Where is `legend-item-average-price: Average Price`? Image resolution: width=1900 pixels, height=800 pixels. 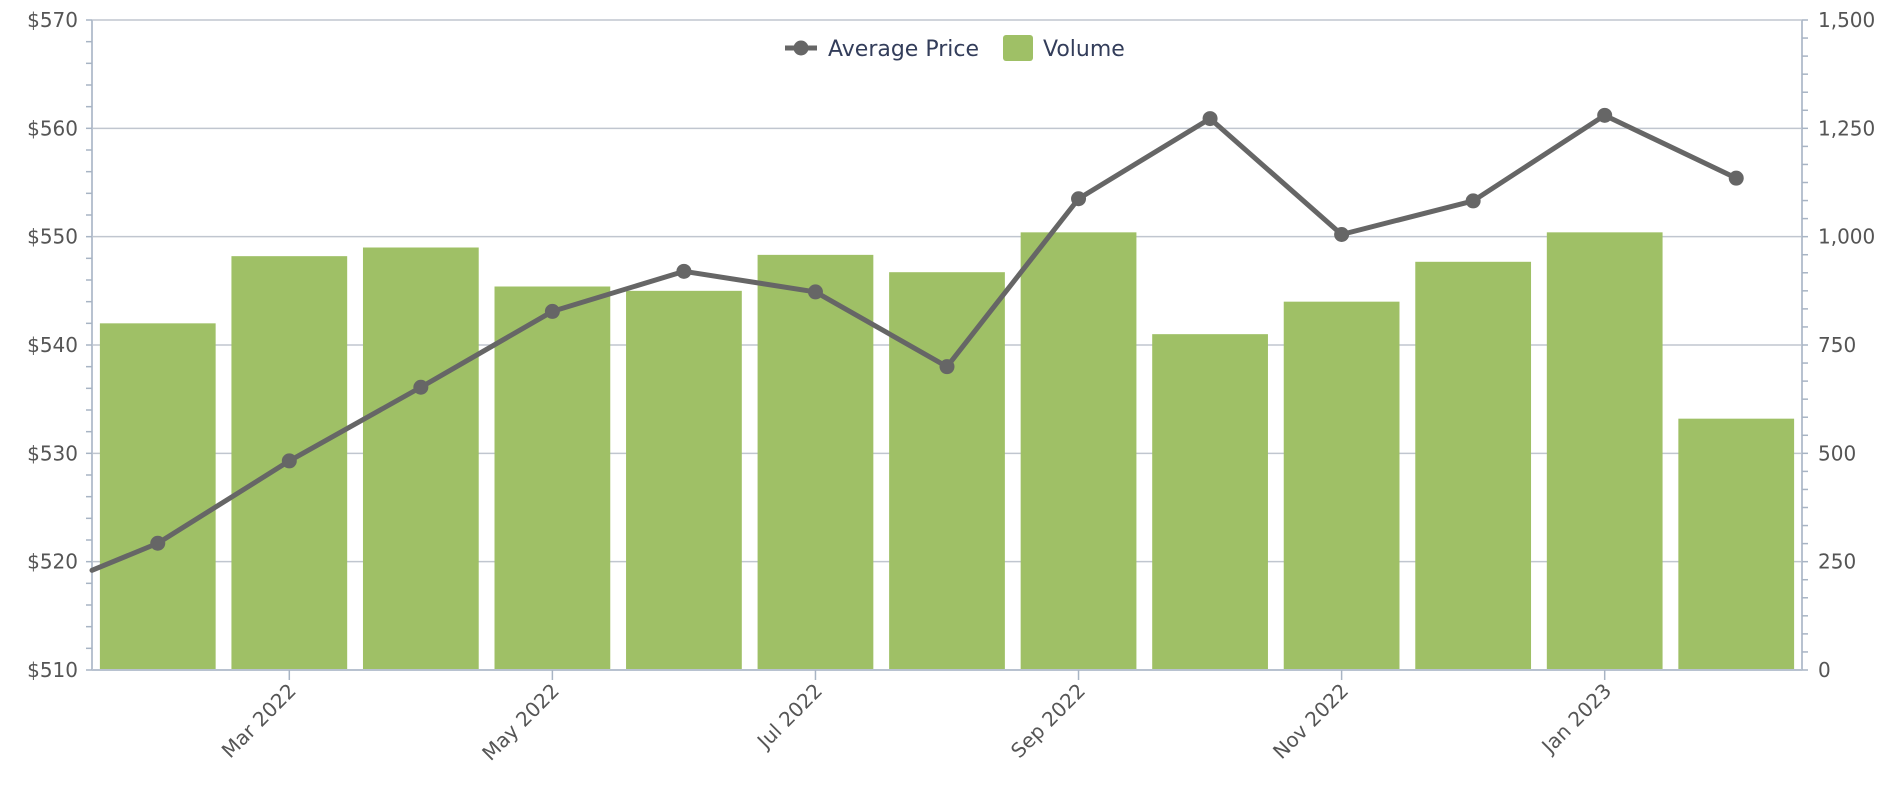 legend-item-average-price: Average Price is located at coordinates (882, 49).